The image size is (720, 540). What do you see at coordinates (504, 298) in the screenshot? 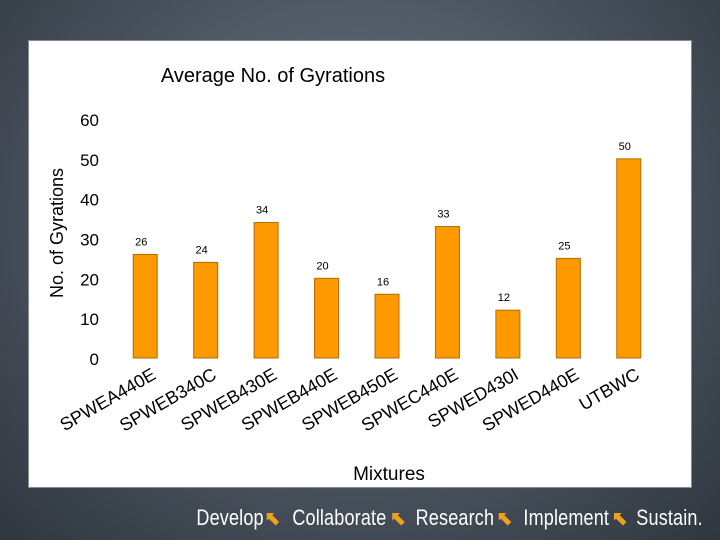
I see `bar-data-label: 12` at bounding box center [504, 298].